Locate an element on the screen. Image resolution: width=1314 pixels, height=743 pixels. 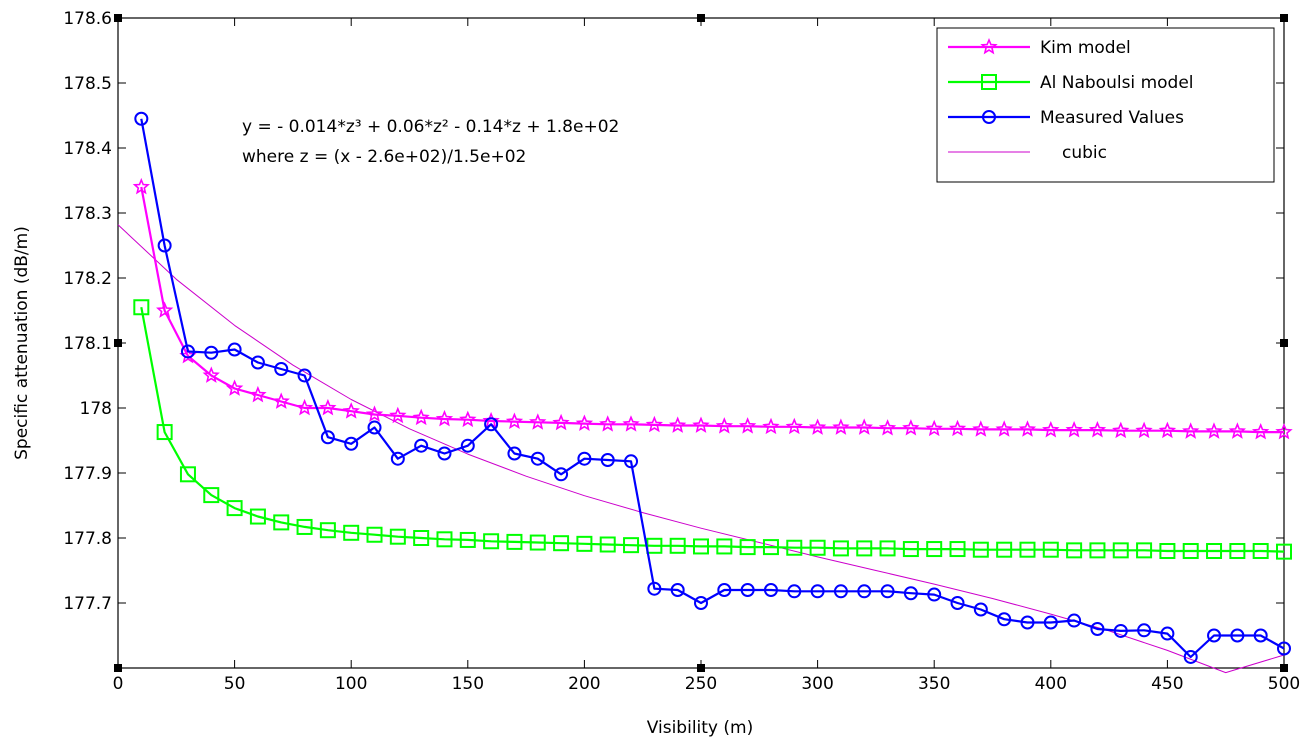
x-tick-label: 250 is located at coordinates (701, 684).